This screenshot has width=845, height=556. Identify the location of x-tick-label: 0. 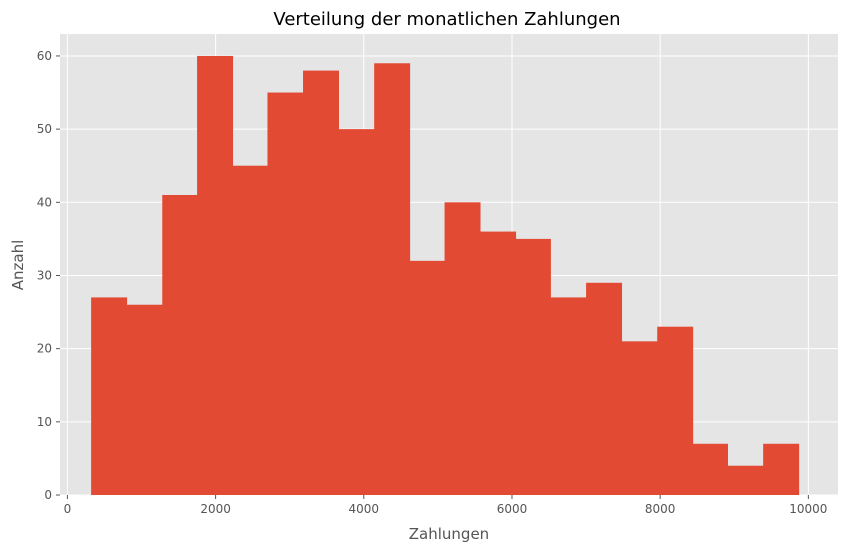
(68, 509).